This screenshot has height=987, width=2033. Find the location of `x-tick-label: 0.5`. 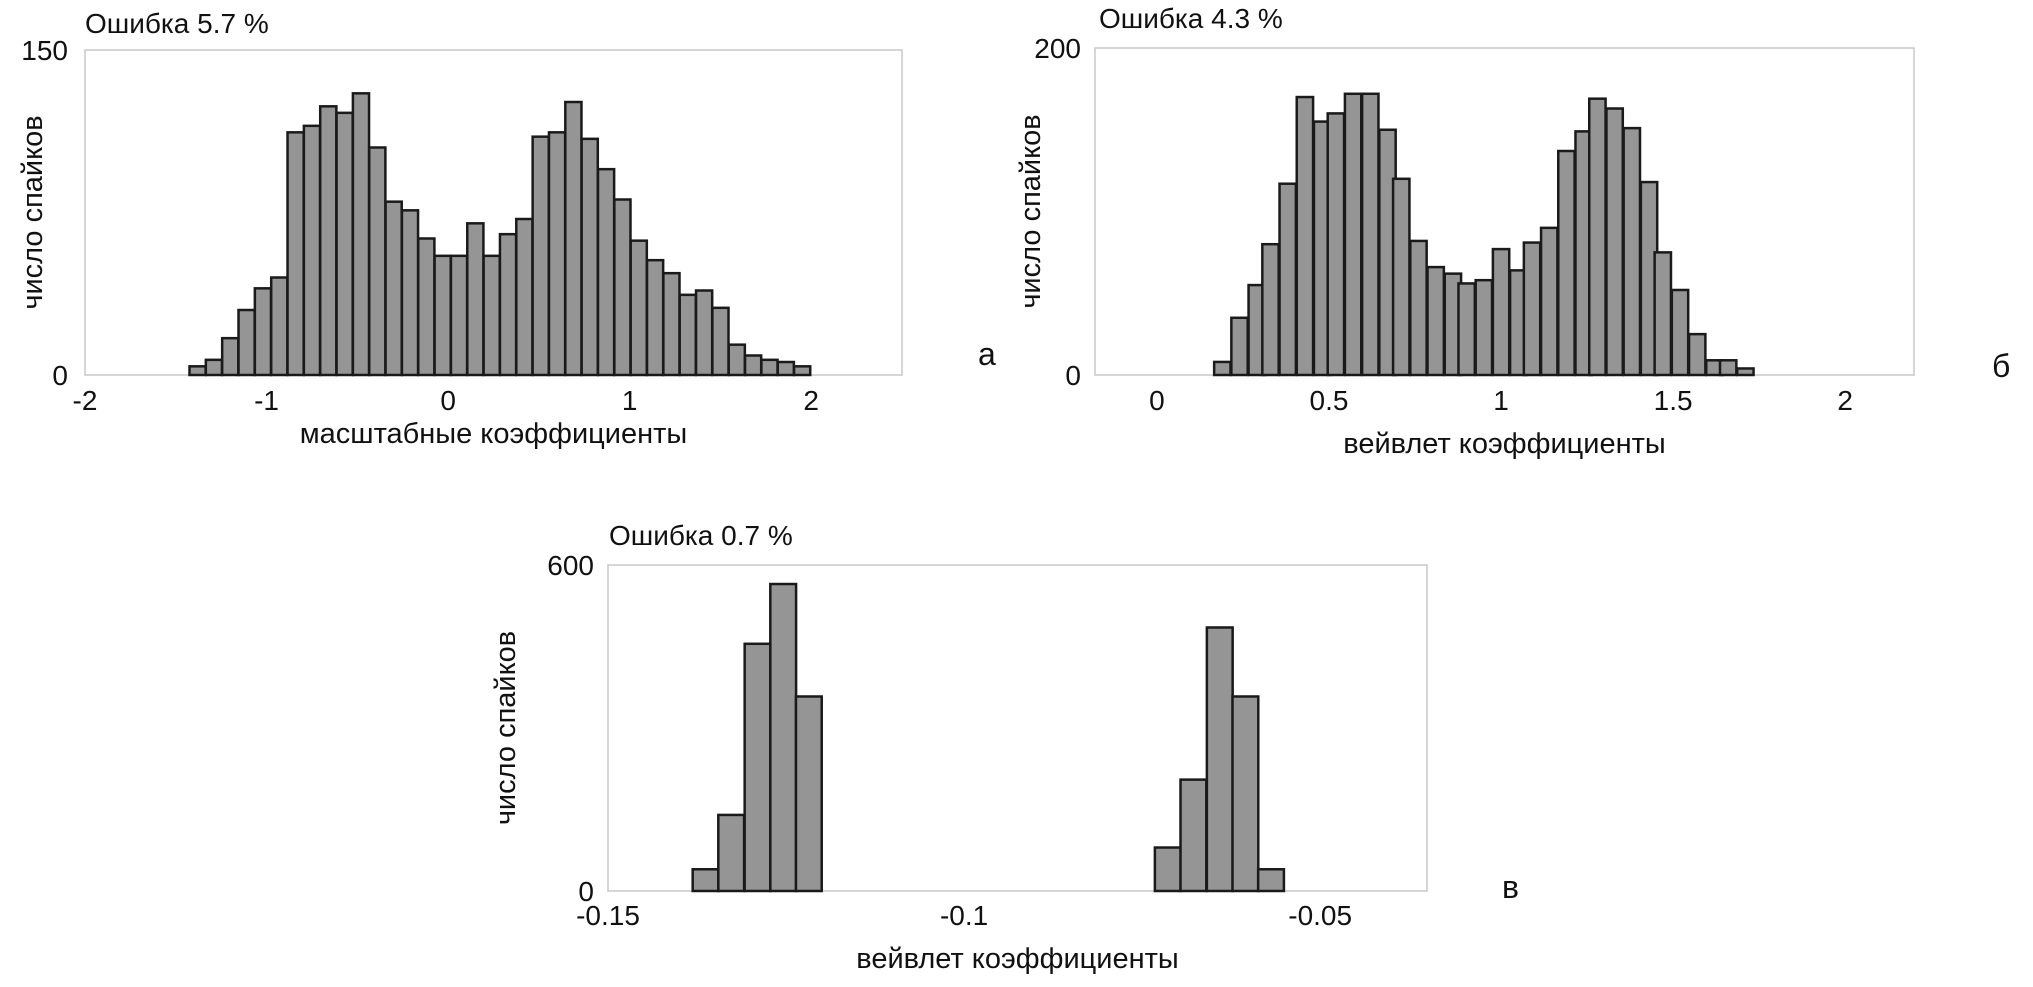

x-tick-label: 0.5 is located at coordinates (1329, 400).